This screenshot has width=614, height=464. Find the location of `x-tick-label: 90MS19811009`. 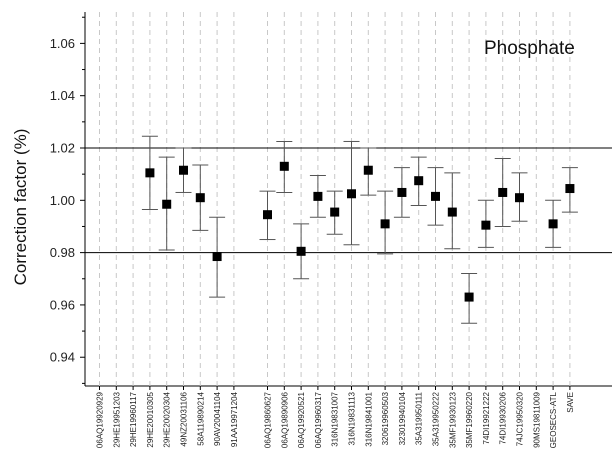

x-tick-label: 90MS19811009 is located at coordinates (536, 419).